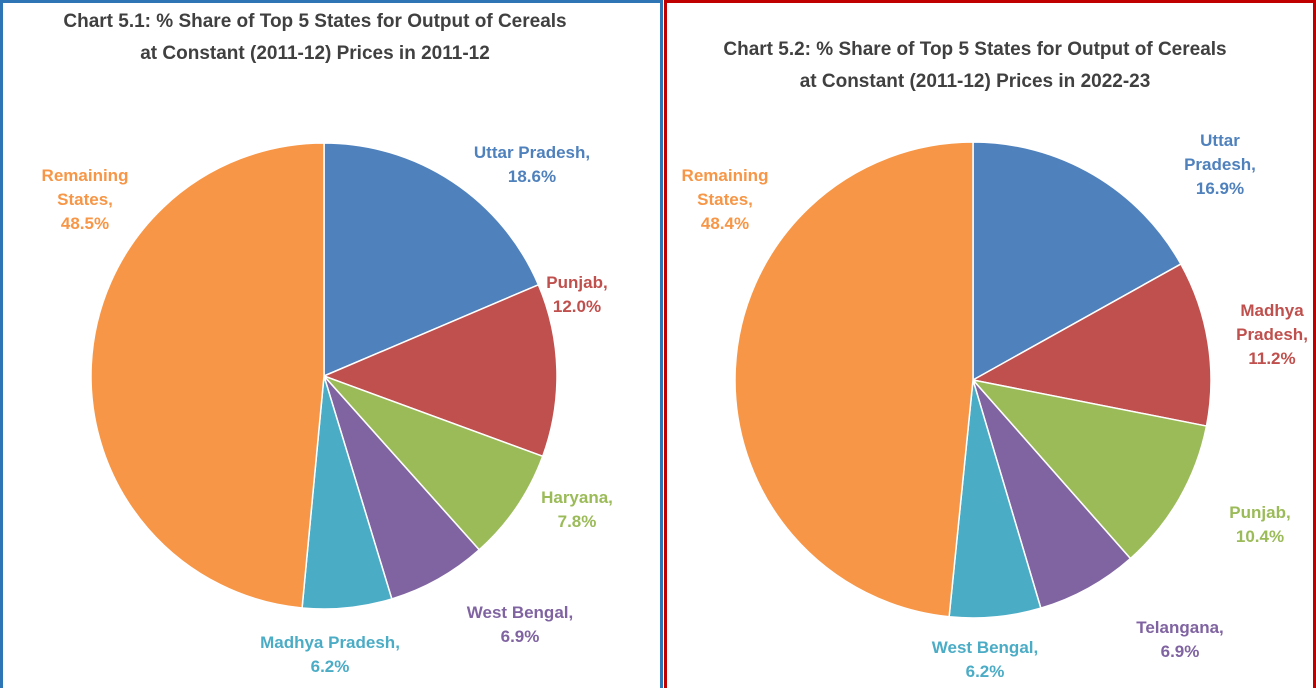  What do you see at coordinates (1180, 640) in the screenshot?
I see `data-label: Telangana, 6.9%` at bounding box center [1180, 640].